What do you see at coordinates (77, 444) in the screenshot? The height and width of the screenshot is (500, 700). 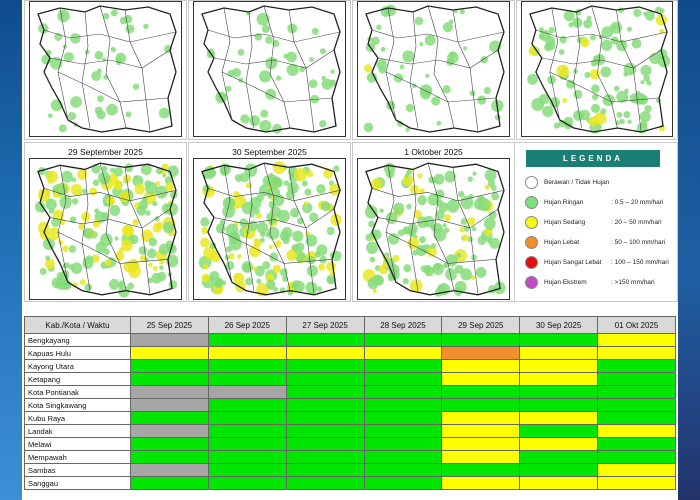 I see `region-name: Melawi` at bounding box center [77, 444].